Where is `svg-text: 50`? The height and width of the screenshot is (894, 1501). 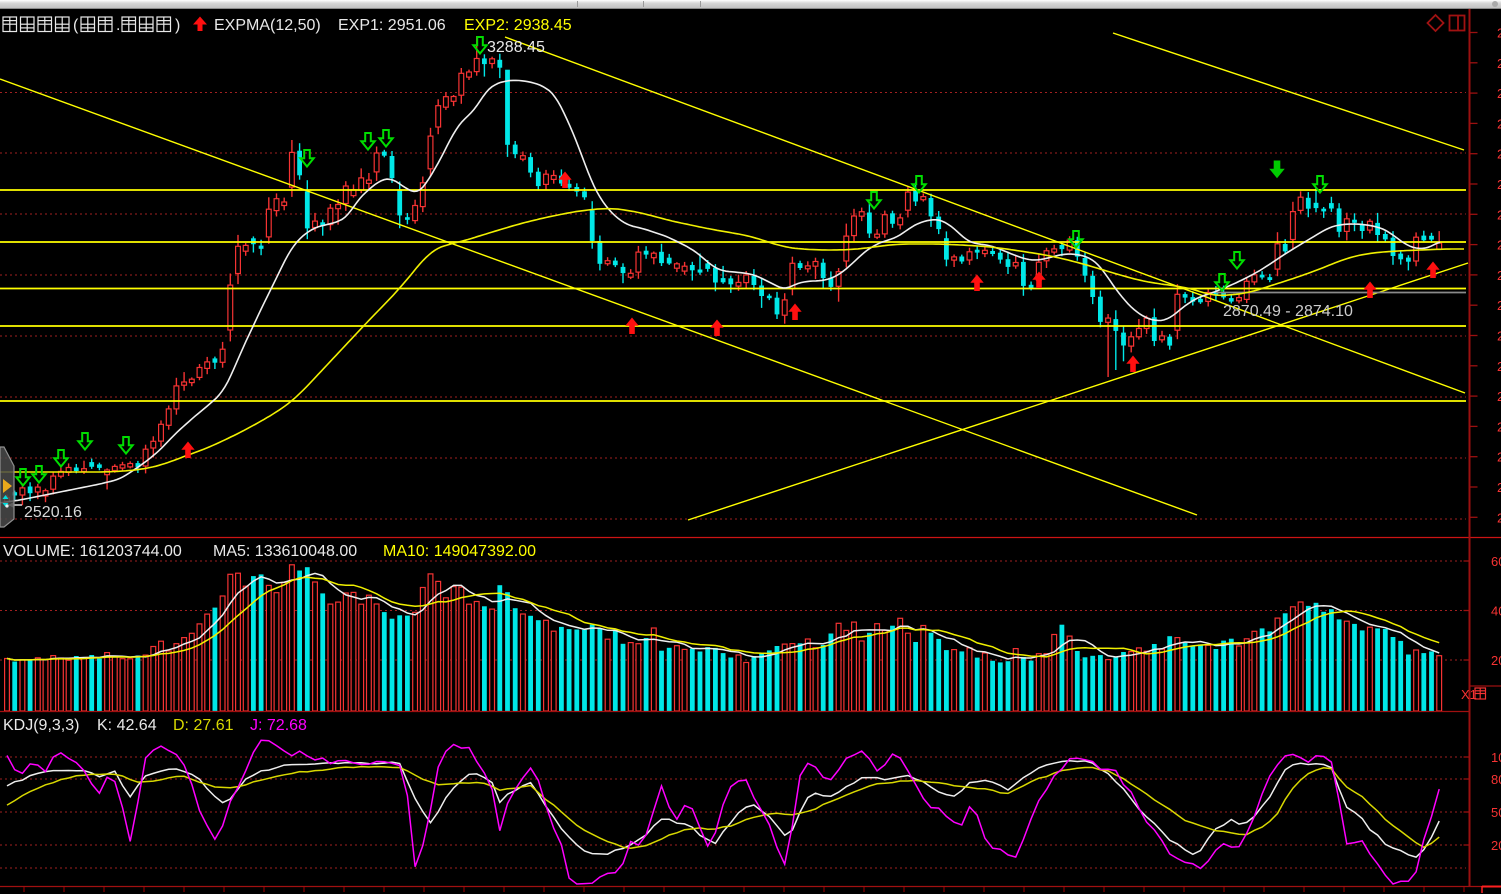
svg-text: 50 is located at coordinates (1496, 812).